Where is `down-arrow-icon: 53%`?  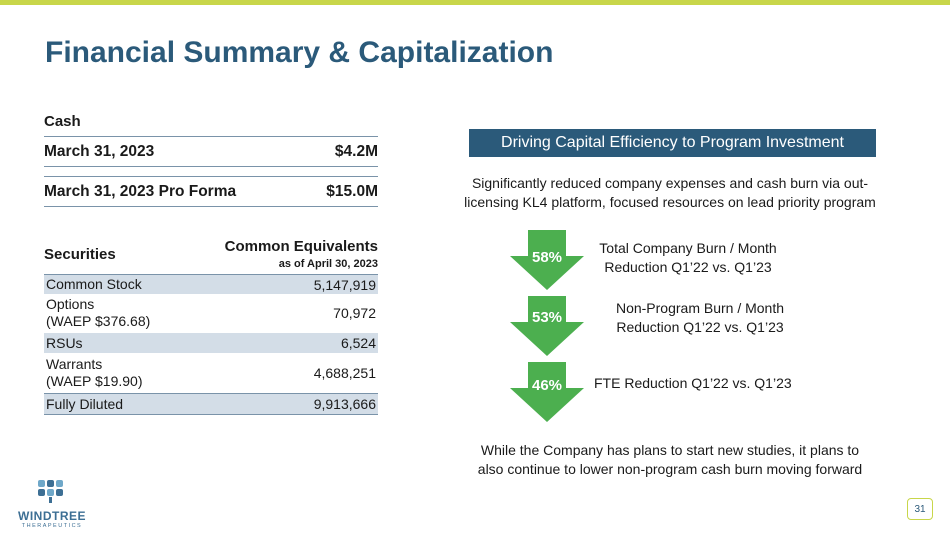 down-arrow-icon: 53% is located at coordinates (547, 326).